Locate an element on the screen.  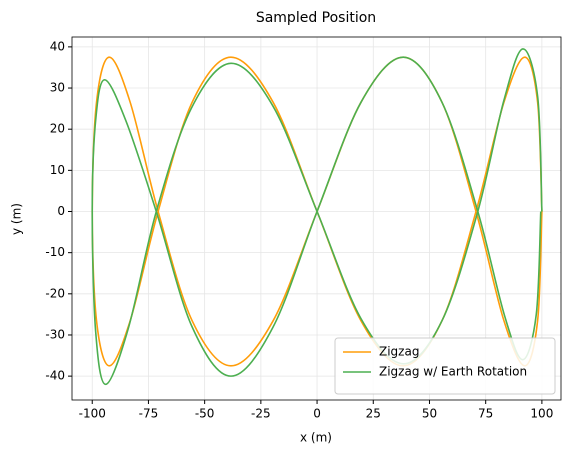
legend-label: Zigzag w/ Earth Rotation is located at coordinates (453, 372).